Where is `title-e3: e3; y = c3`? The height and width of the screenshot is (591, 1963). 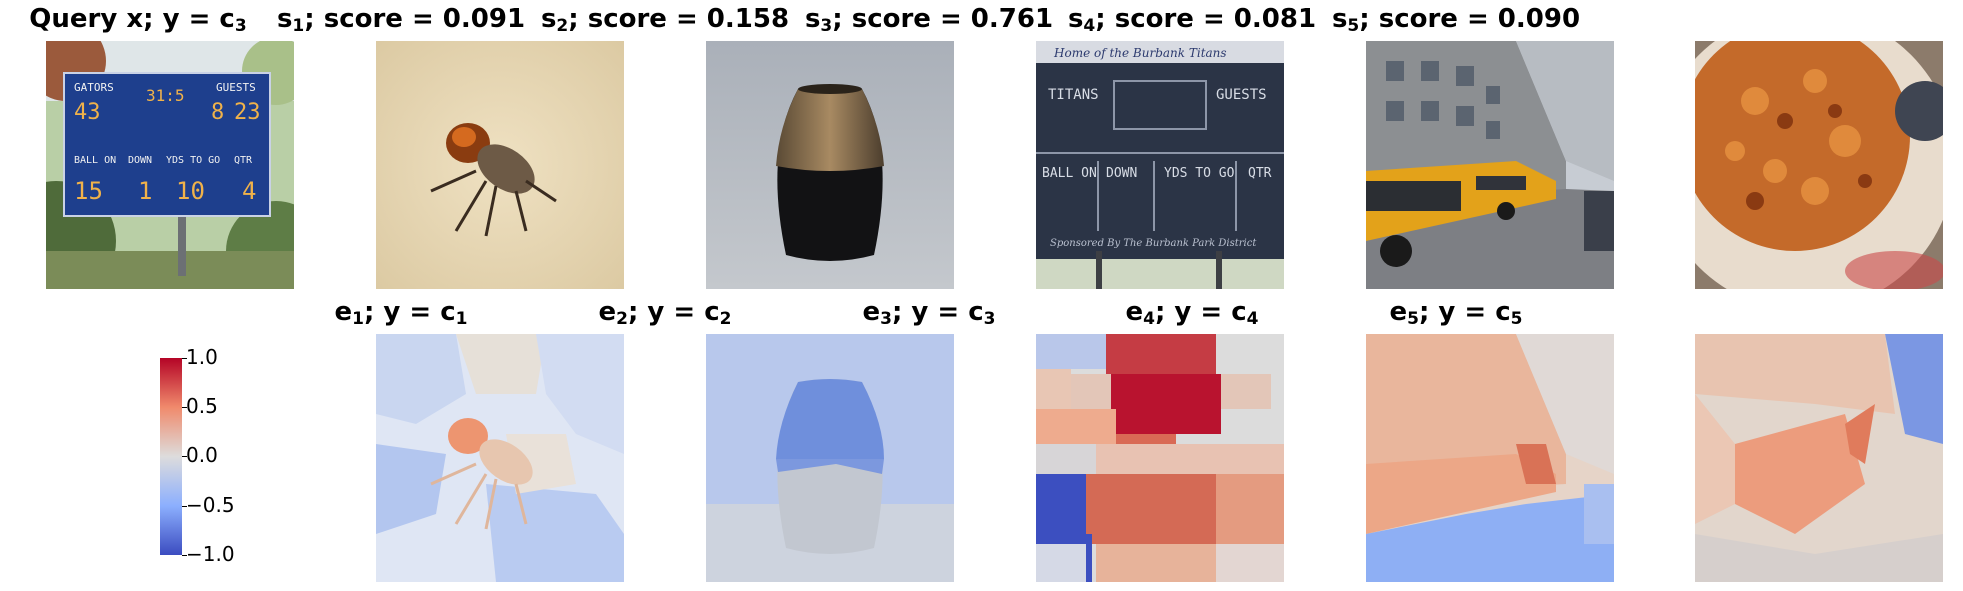 title-e3: e3; y = c3 is located at coordinates (929, 313).